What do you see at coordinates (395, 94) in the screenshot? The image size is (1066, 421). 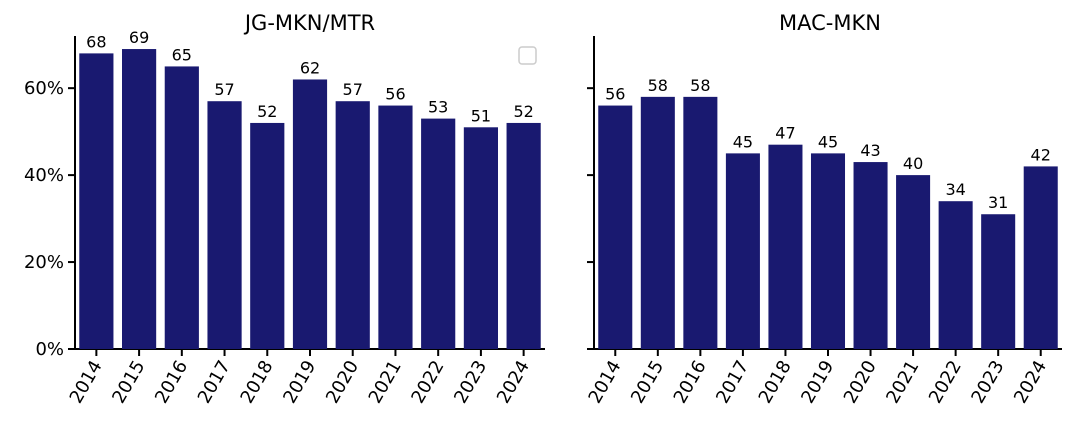 I see `data-label-2021: 56` at bounding box center [395, 94].